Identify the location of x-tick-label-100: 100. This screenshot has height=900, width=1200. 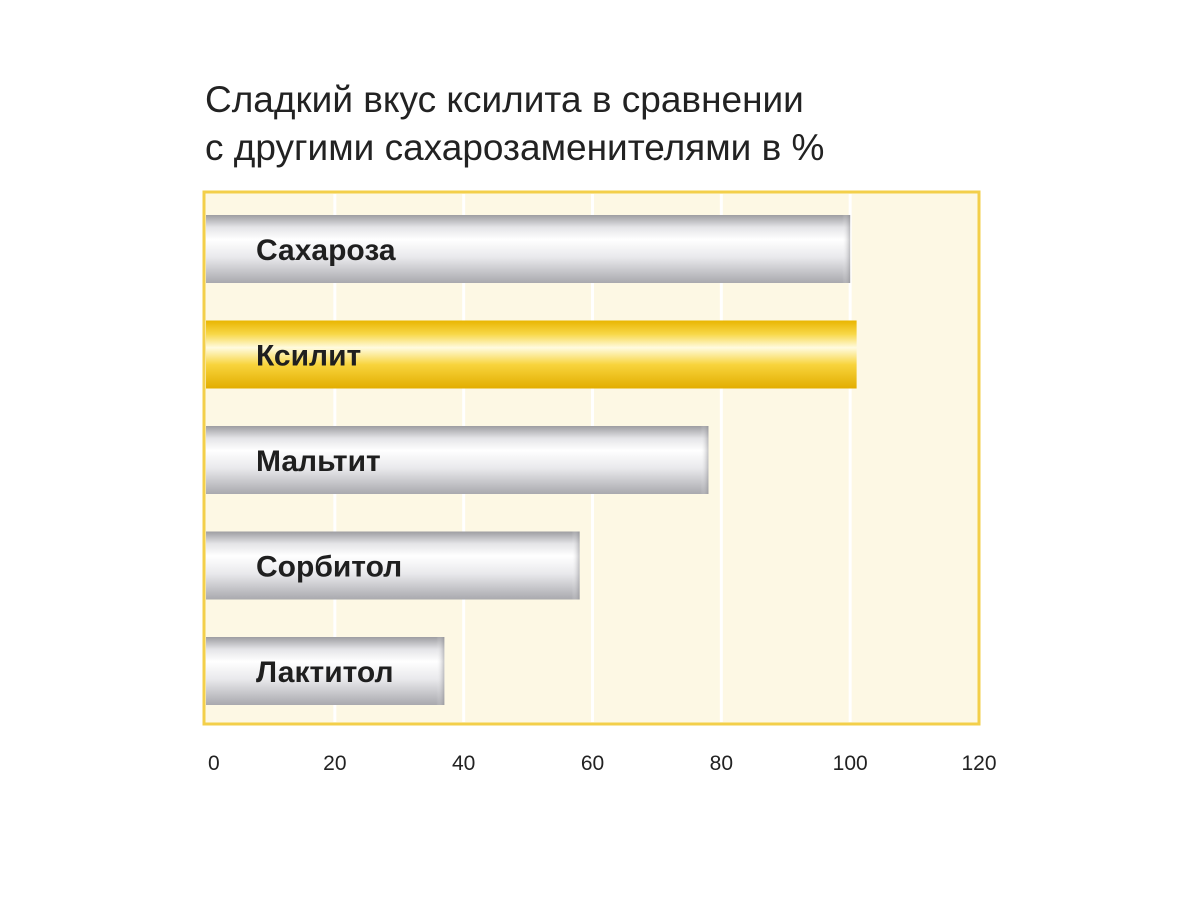
(850, 763).